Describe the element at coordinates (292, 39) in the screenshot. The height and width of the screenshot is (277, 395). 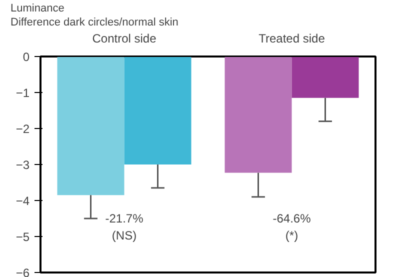
I see `x-tick-label: Treated side` at that location.